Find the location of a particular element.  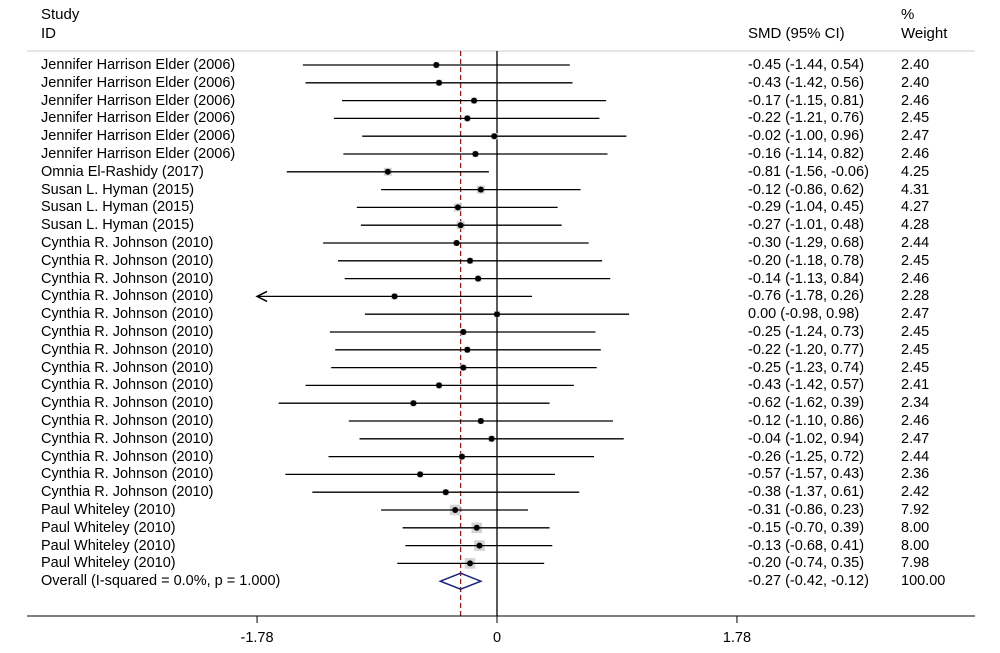

study-header-line1: Study is located at coordinates (60, 14).